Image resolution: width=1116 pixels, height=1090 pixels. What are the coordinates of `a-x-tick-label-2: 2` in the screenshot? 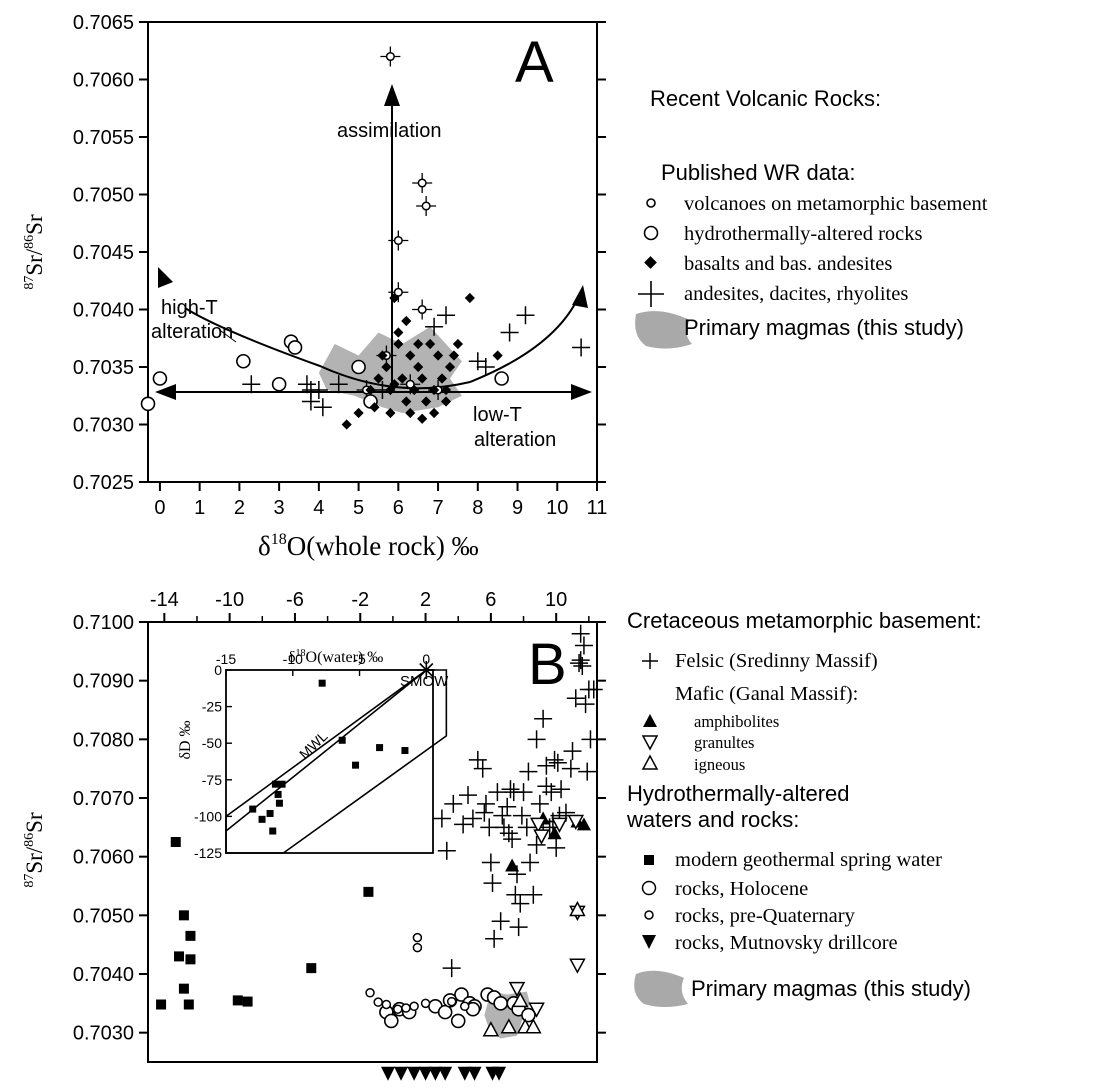 It's located at (239, 508).